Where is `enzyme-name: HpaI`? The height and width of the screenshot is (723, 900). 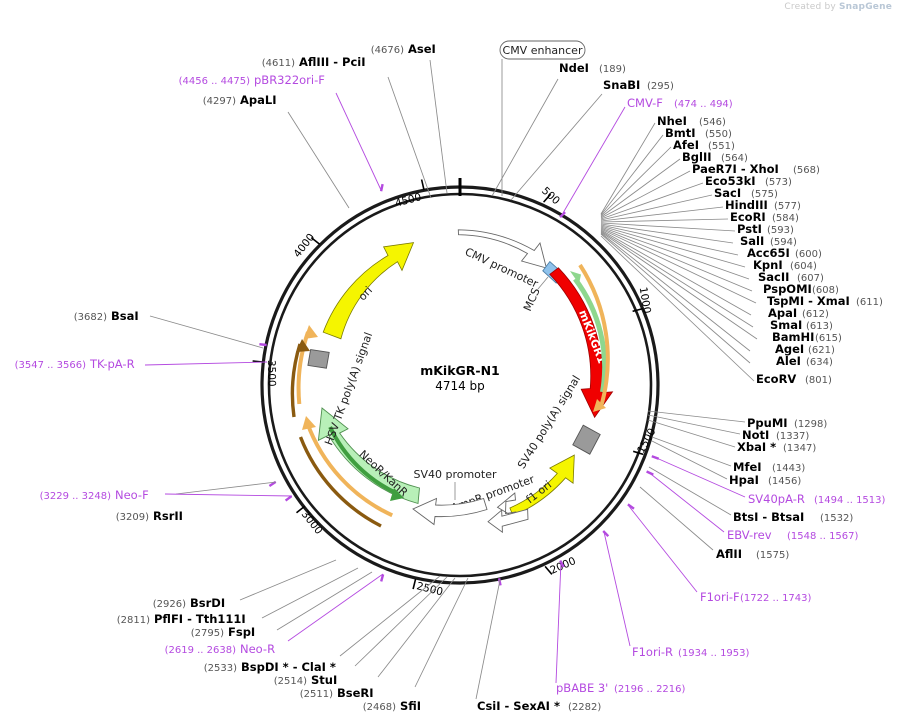
enzyme-name: HpaI is located at coordinates (744, 480).